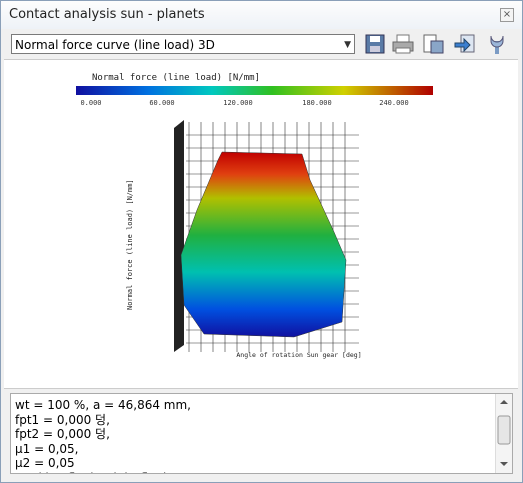  What do you see at coordinates (261, 15) in the screenshot?
I see `title-bar: Contact analysis sun - planets ×` at bounding box center [261, 15].